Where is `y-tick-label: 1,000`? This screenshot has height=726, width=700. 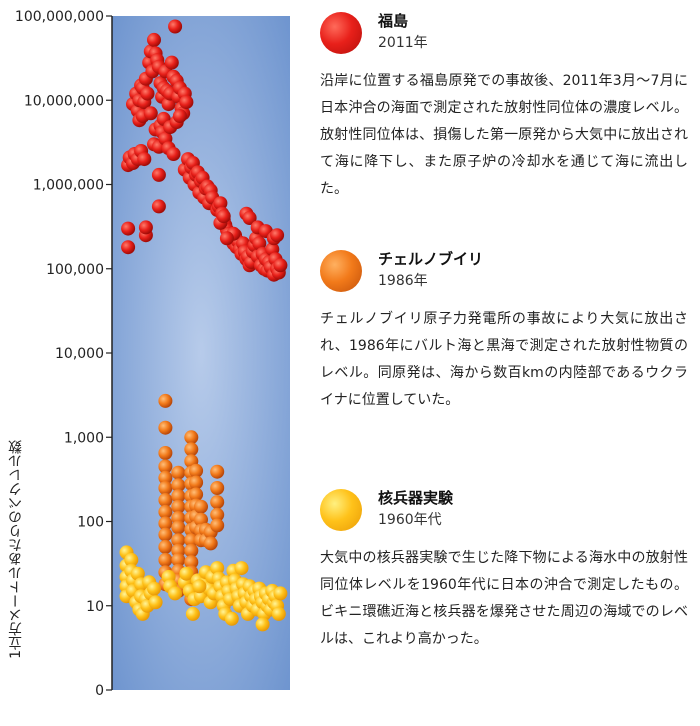
y-tick-label: 1,000 is located at coordinates (84, 438).